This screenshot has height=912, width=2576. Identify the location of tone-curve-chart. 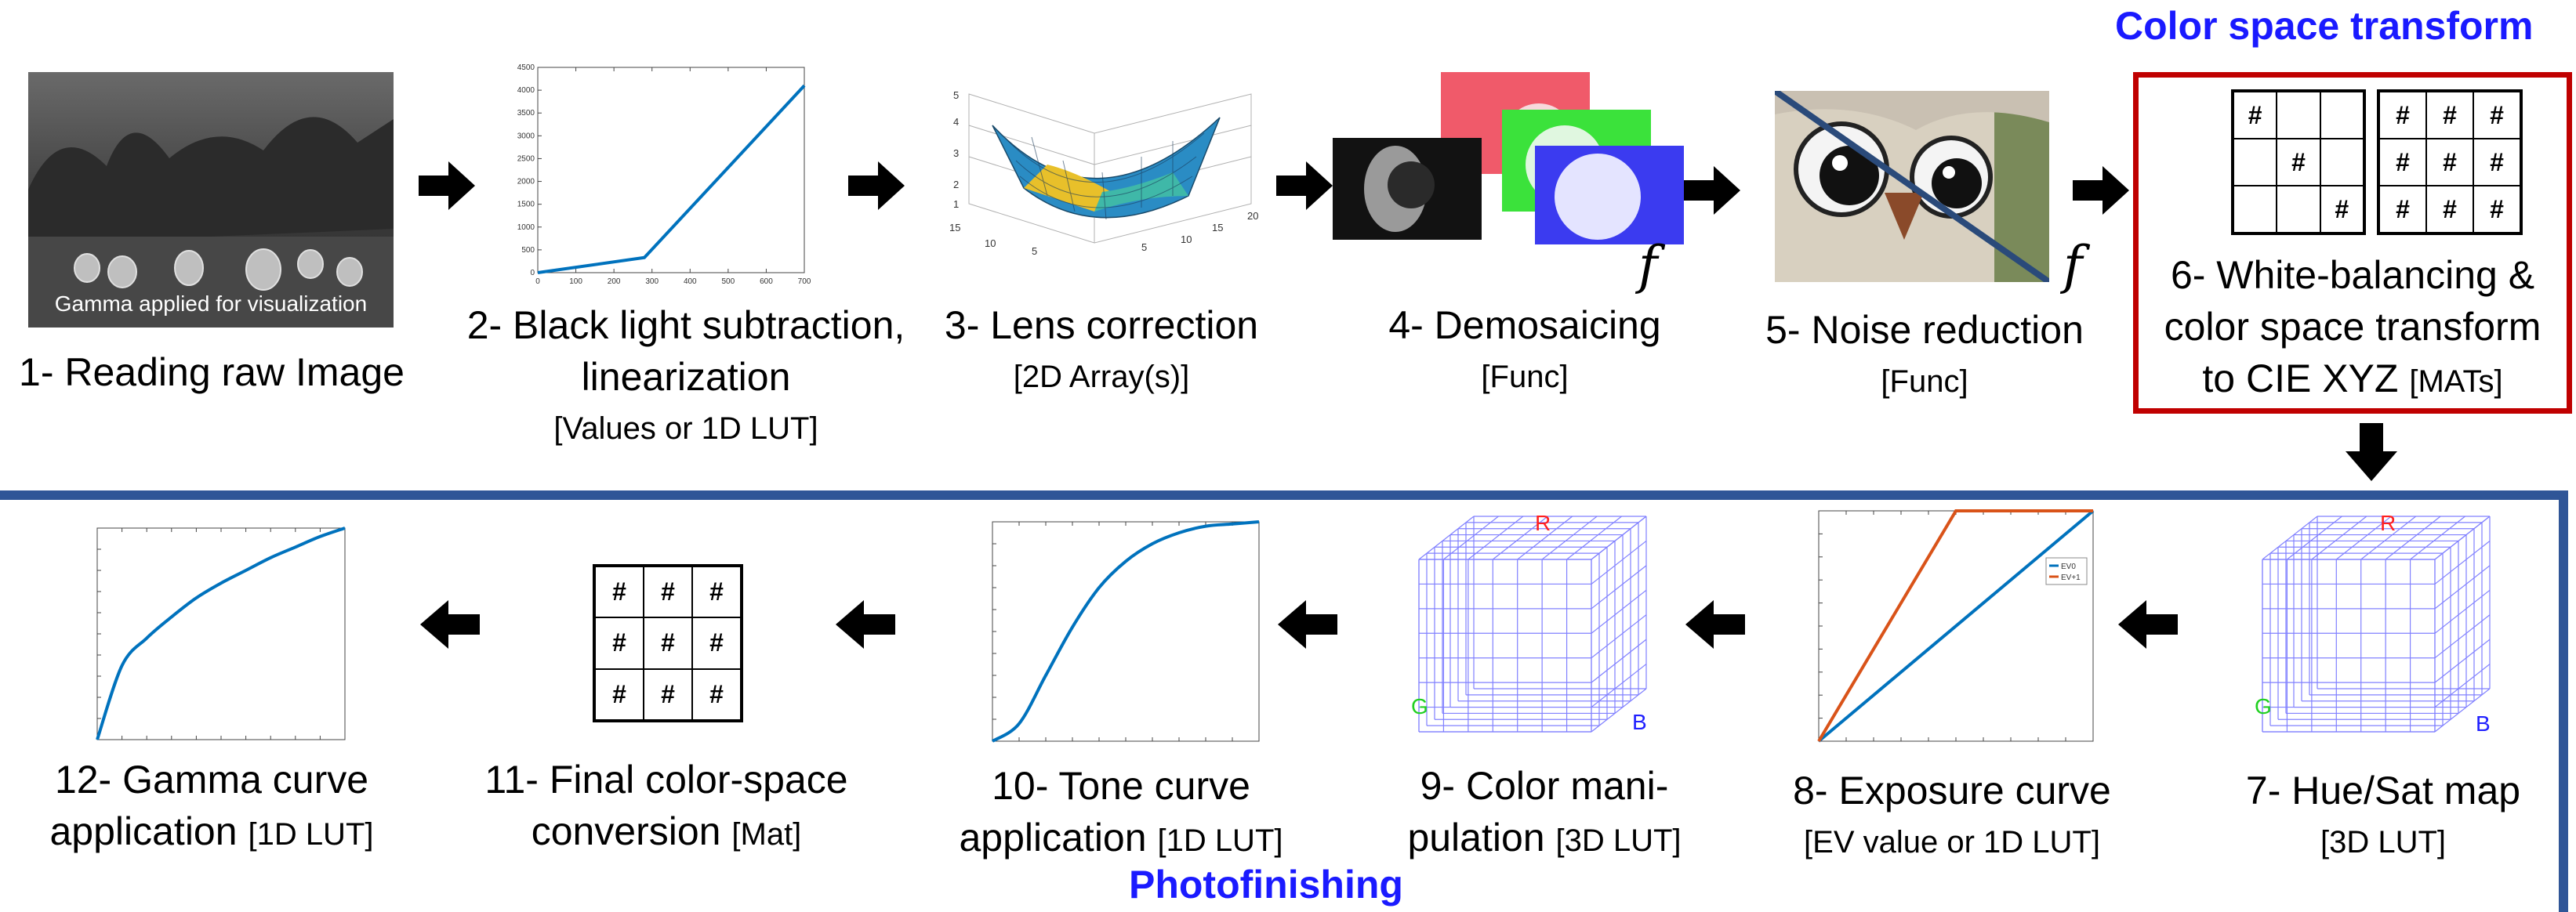
(1125, 632).